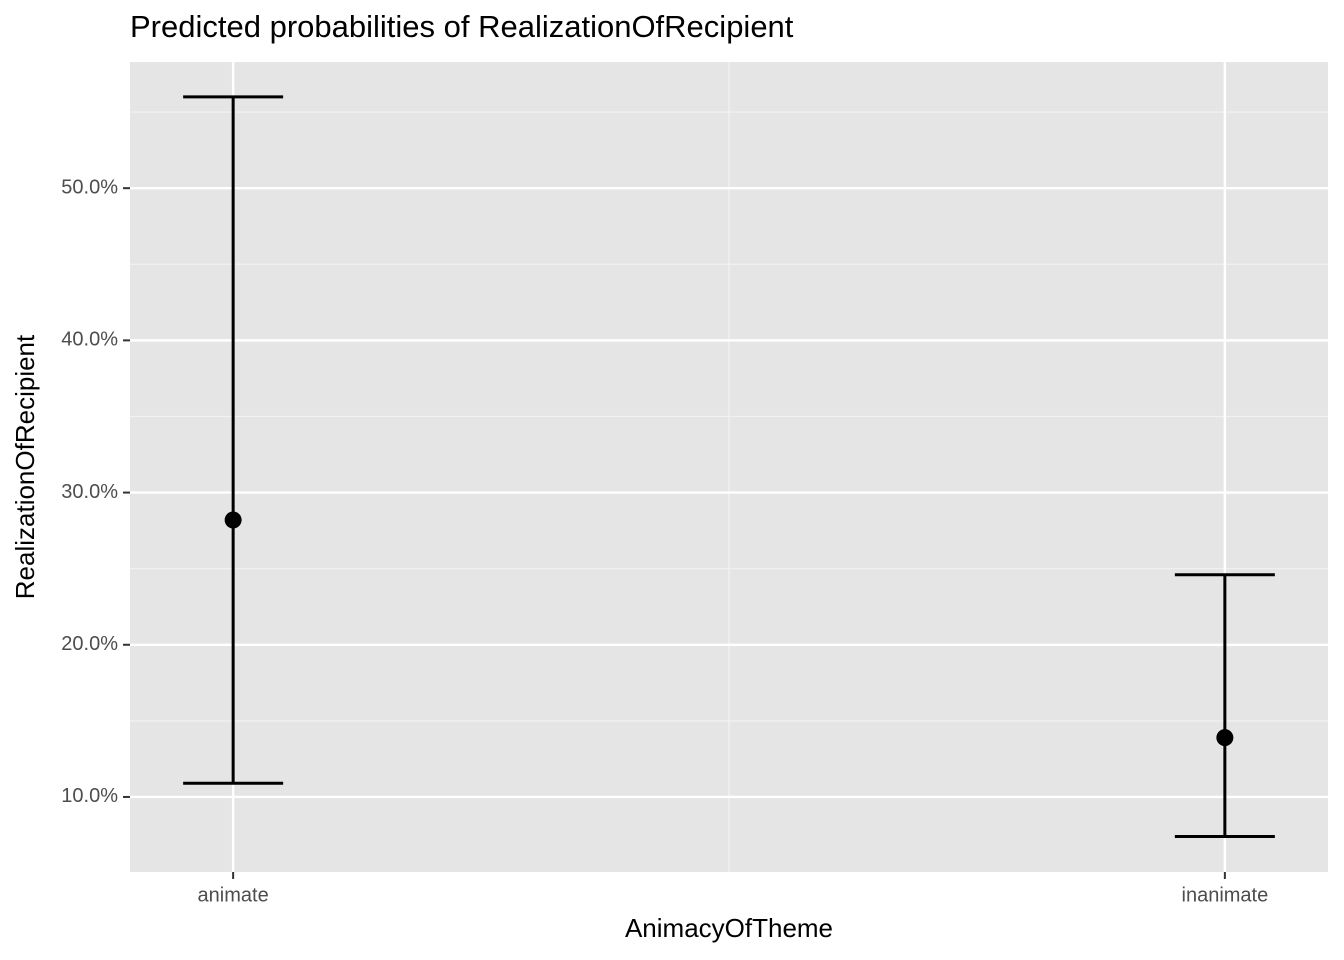 This screenshot has width=1344, height=960. I want to click on x-tick-label: animate, so click(233, 895).